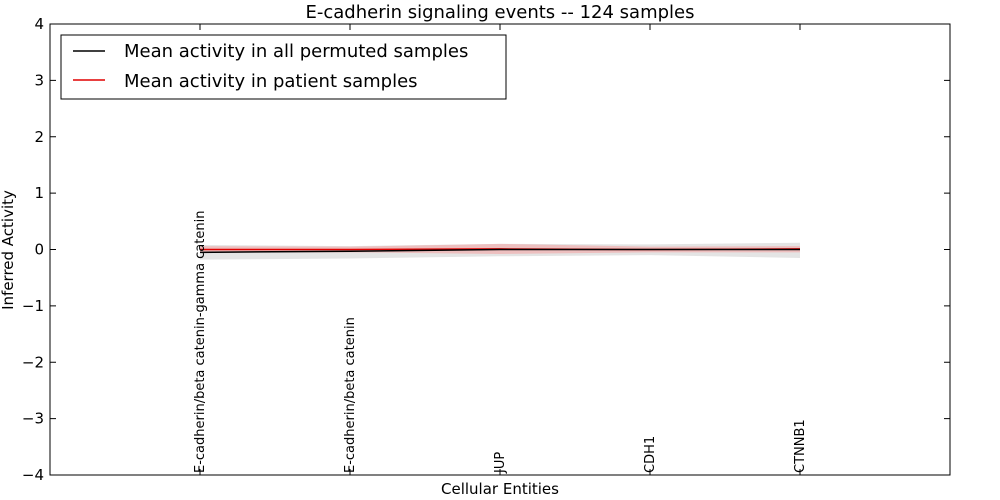 This screenshot has height=500, width=1000. Describe the element at coordinates (296, 51) in the screenshot. I see `legend-label-permuted: Mean activity in all permuted samples` at that location.